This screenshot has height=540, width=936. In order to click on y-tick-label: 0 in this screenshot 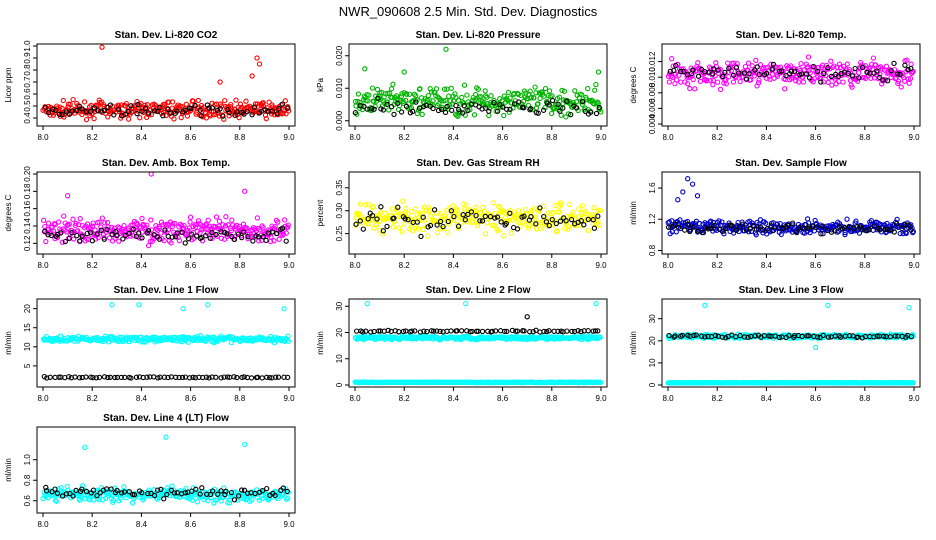, I will do `click(339, 384)`.